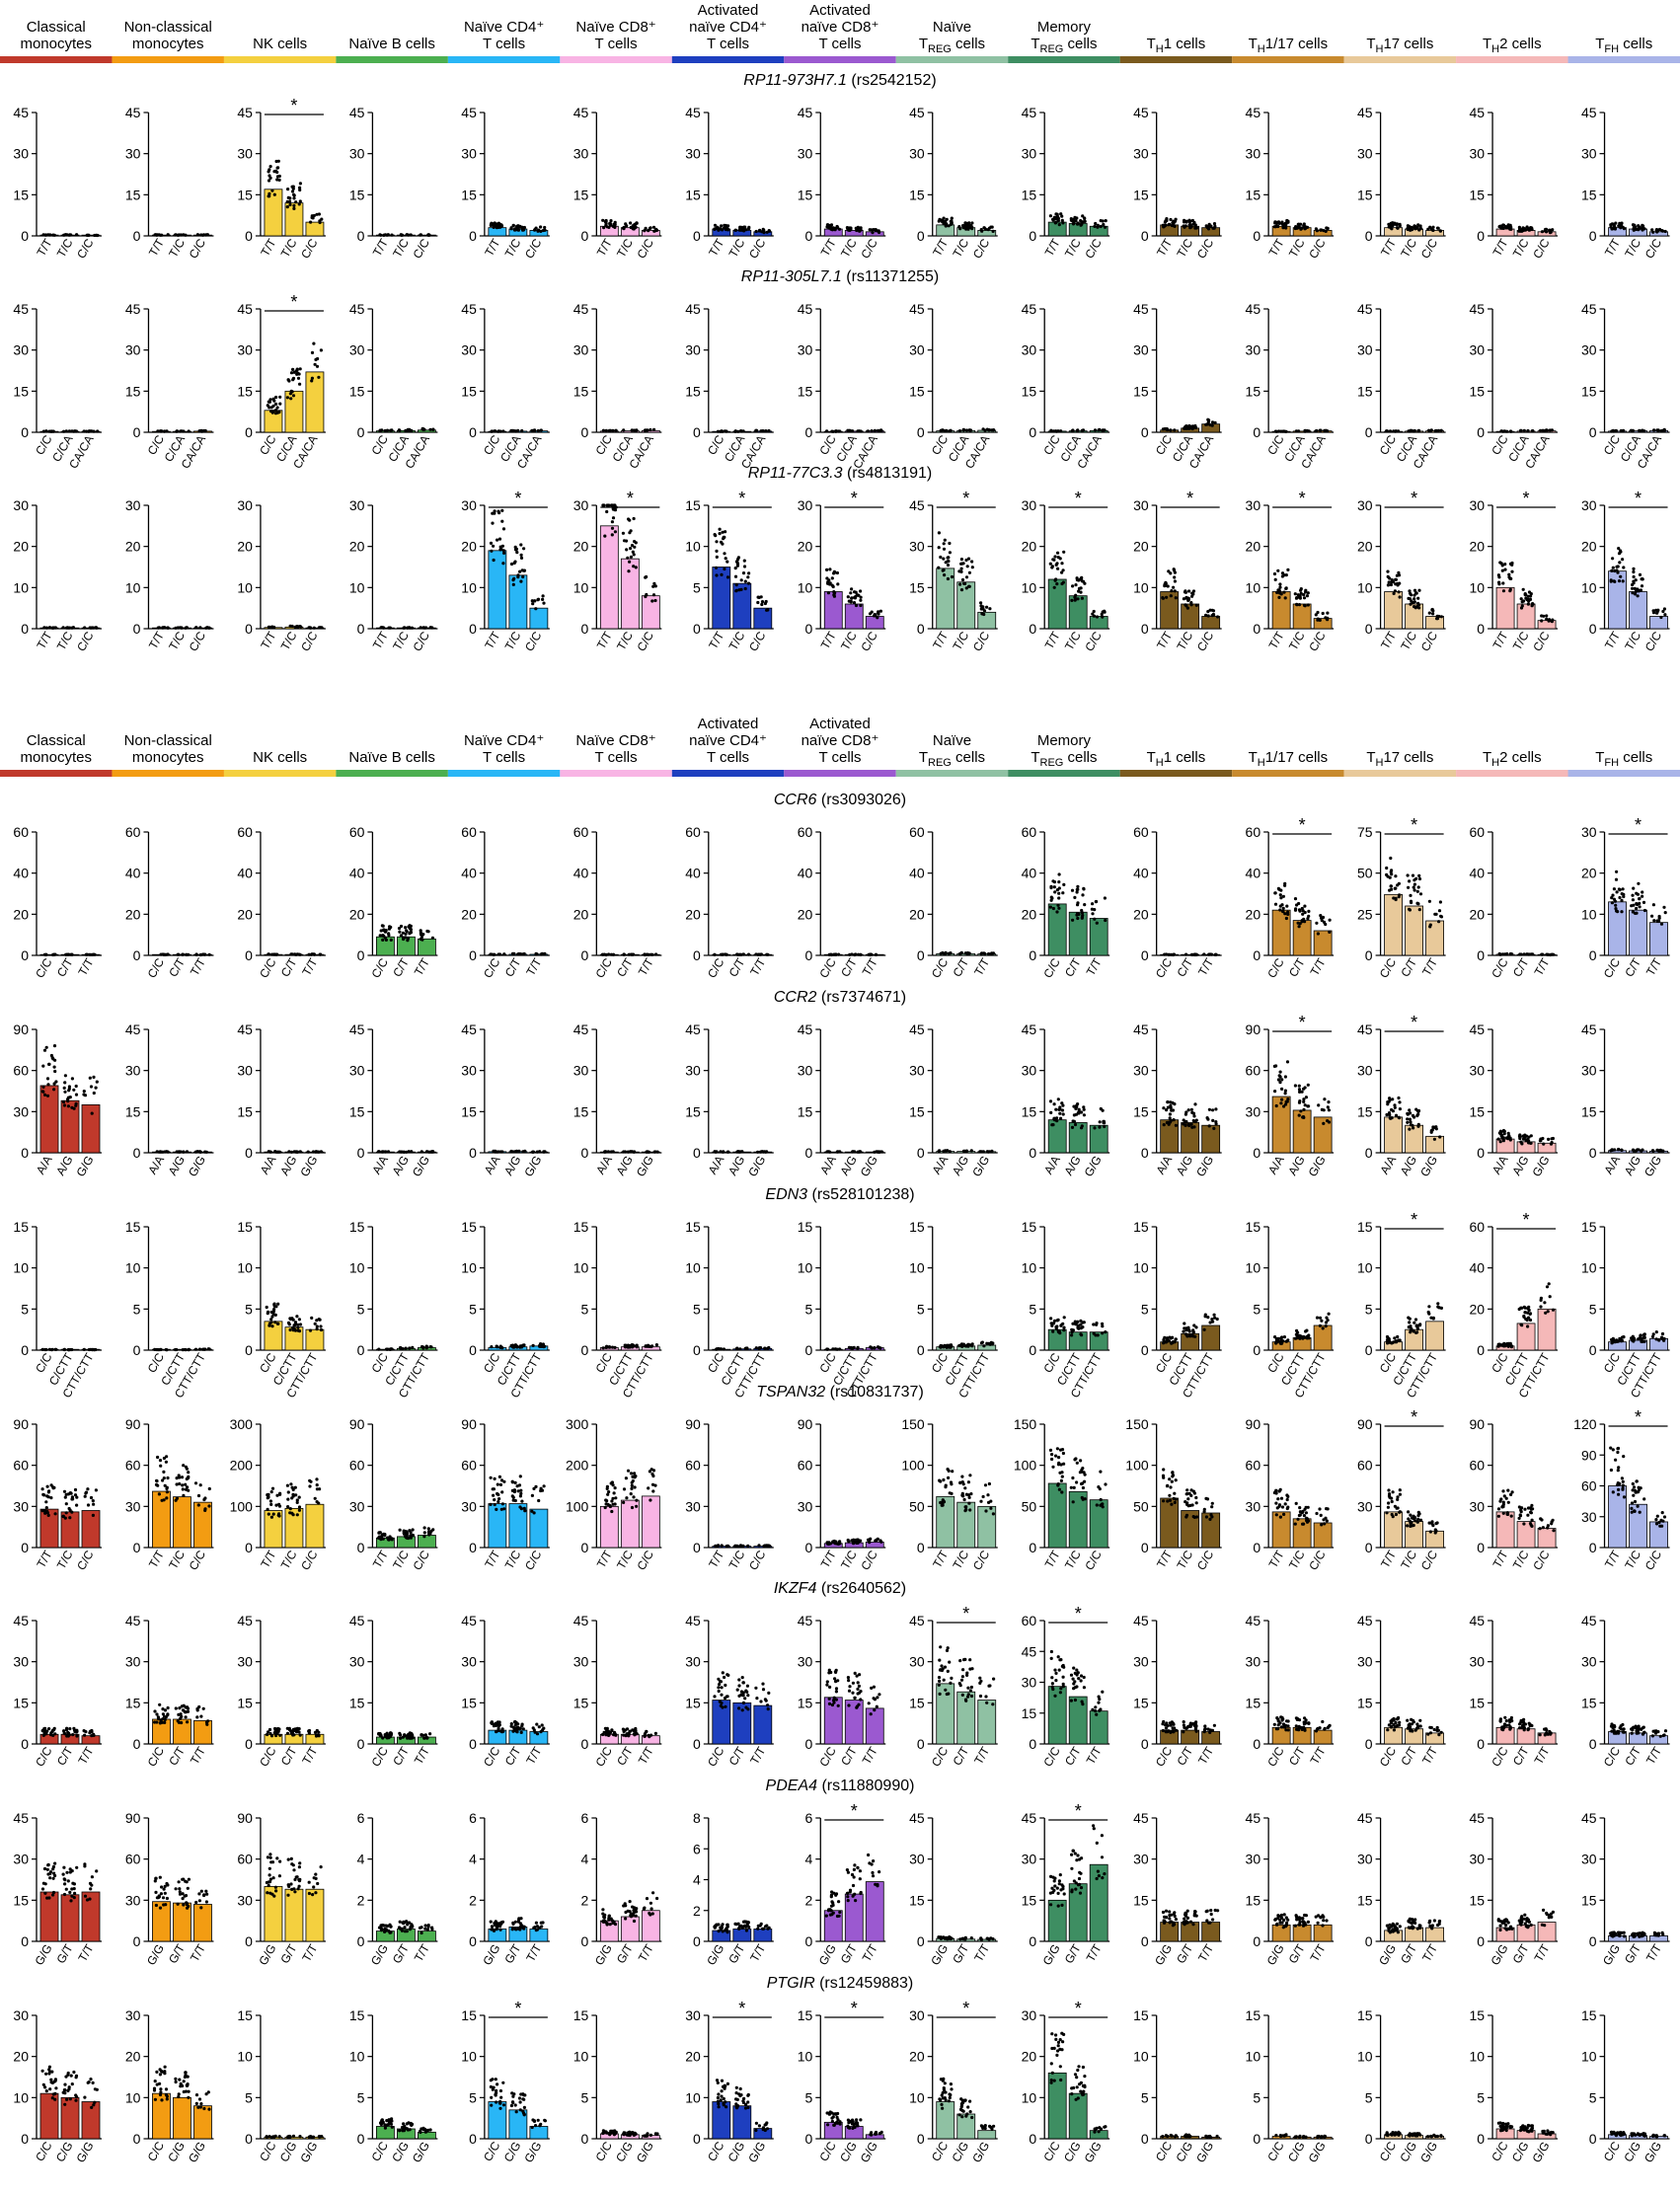 The width and height of the screenshot is (1680, 2194). What do you see at coordinates (268, 1165) in the screenshot?
I see `x-category-label: A/A` at bounding box center [268, 1165].